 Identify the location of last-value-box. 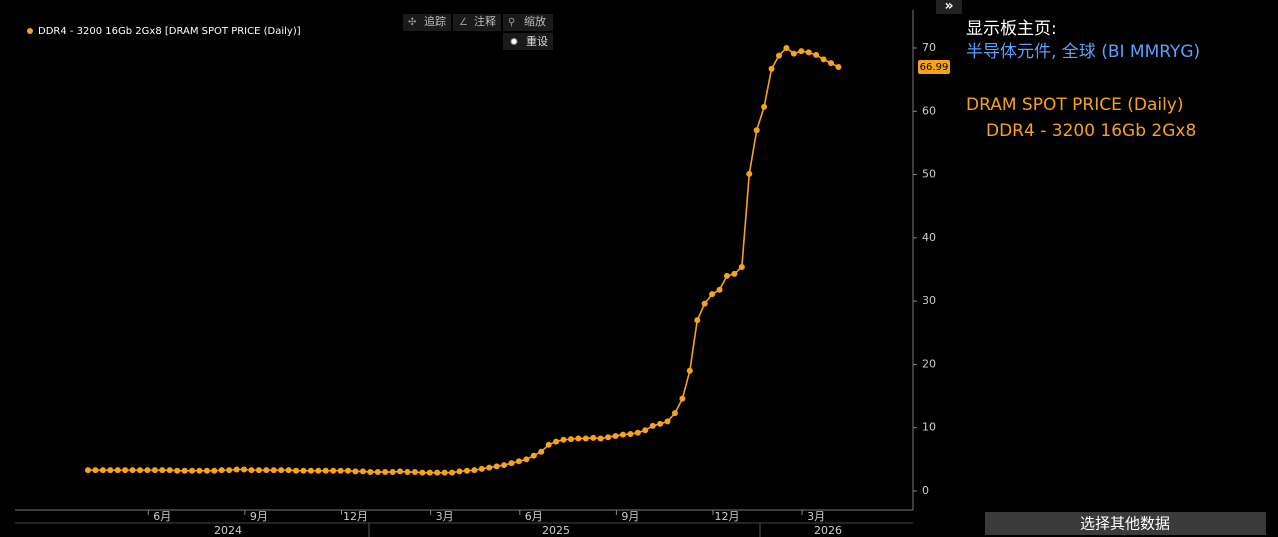
(934, 67).